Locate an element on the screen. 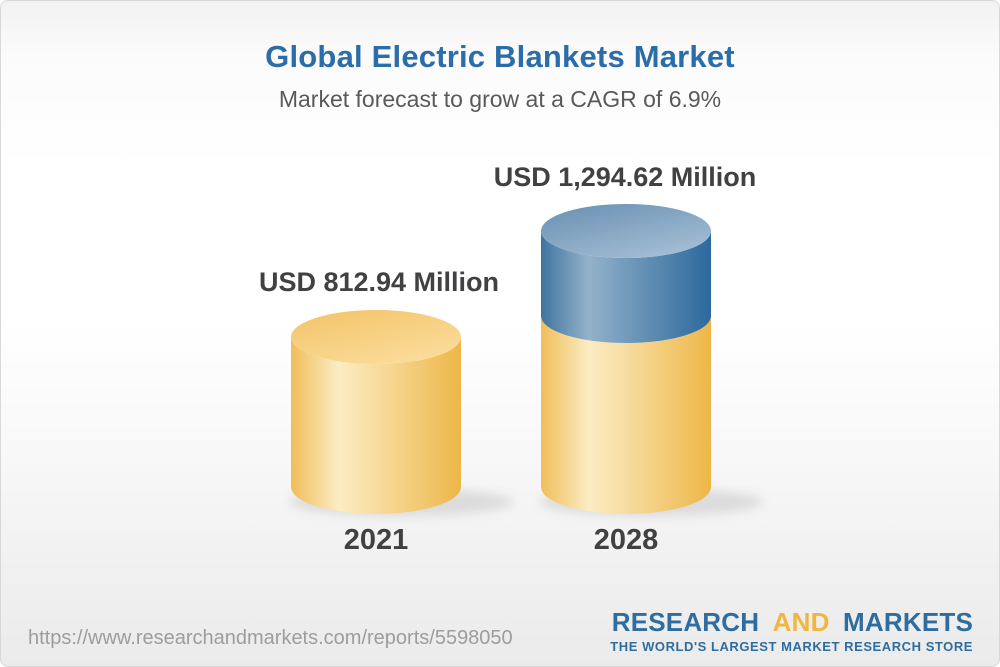 The image size is (1000, 667). cylinder-2021 is located at coordinates (376, 412).